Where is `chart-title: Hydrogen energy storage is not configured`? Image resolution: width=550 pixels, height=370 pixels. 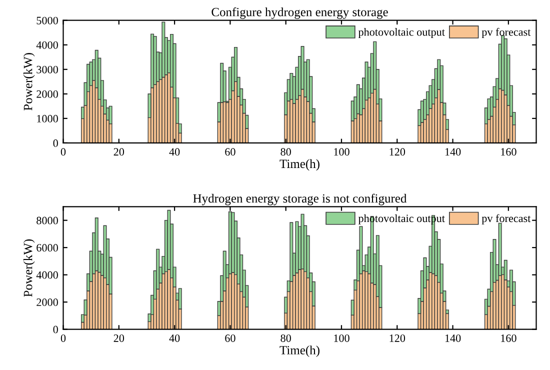
chart-title: Hydrogen energy storage is not configured is located at coordinates (300, 200).